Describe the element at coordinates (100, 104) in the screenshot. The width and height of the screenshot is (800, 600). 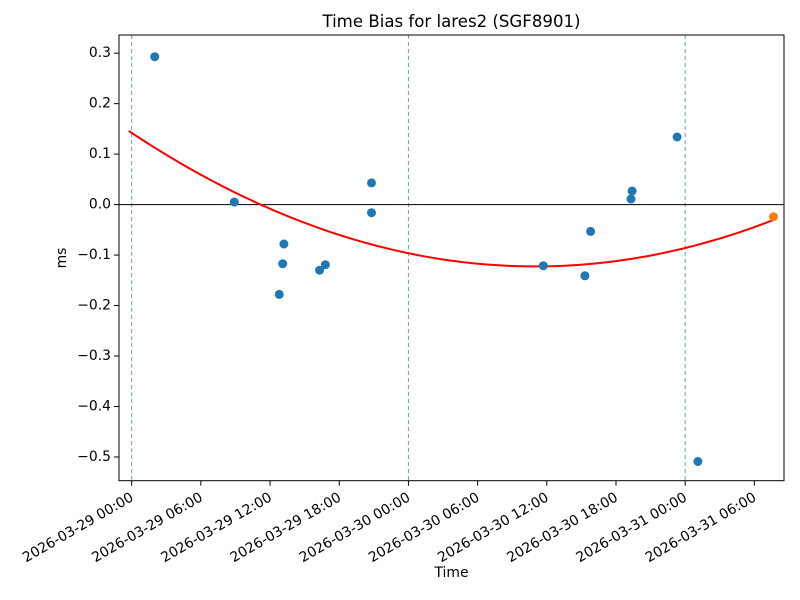
I see `y-tick-label: 0.2` at that location.